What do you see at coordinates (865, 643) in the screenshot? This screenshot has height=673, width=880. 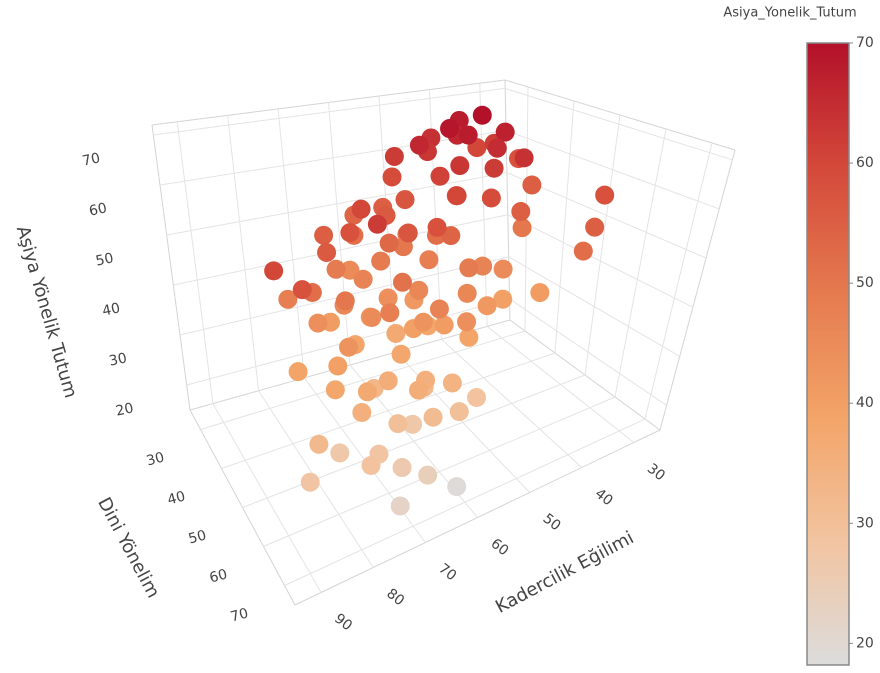 I see `colorbar-tick-label: 20` at bounding box center [865, 643].